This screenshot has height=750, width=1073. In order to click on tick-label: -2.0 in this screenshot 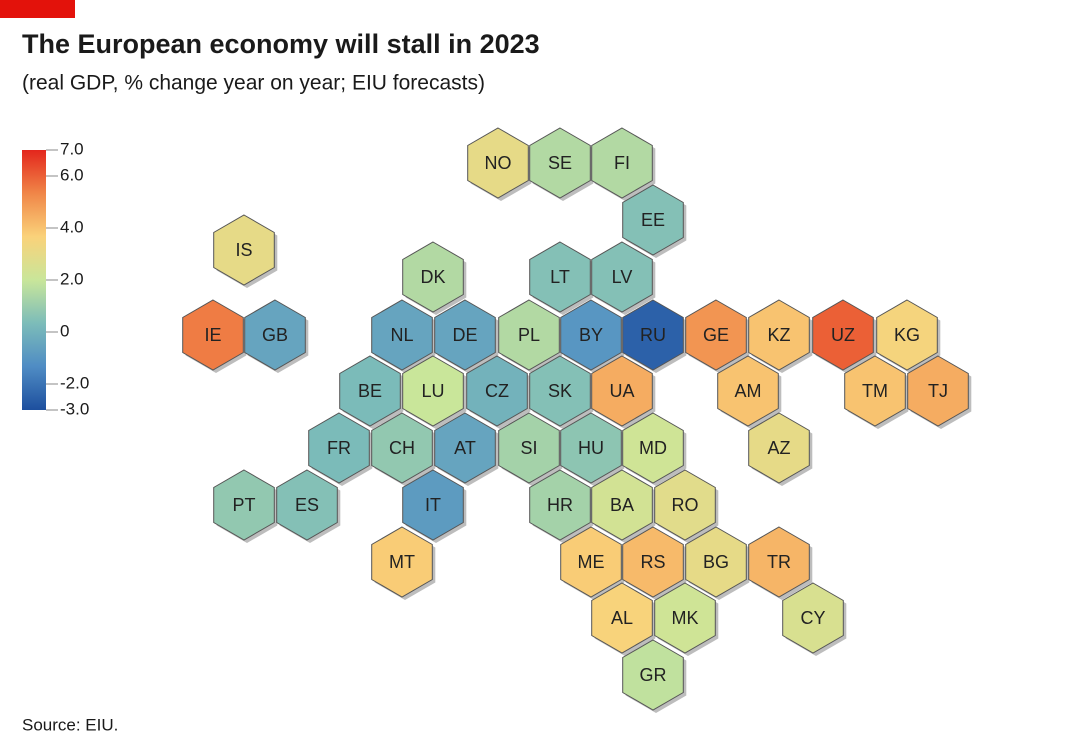, I will do `click(74, 382)`.